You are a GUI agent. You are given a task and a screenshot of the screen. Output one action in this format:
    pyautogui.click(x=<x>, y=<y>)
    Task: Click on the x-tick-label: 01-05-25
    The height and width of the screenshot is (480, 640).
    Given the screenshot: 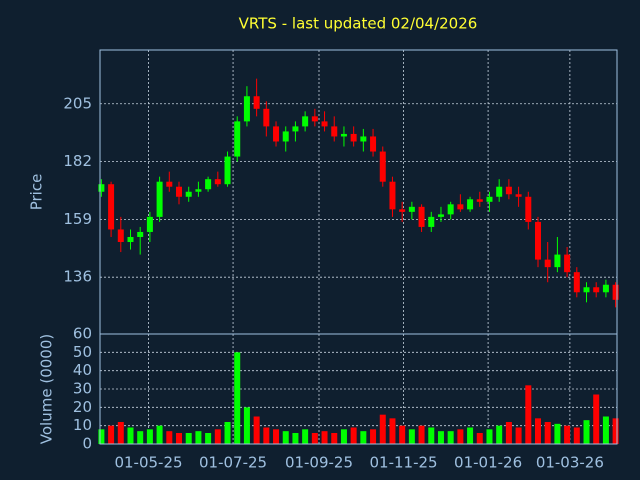 What is the action you would take?
    pyautogui.click(x=148, y=463)
    